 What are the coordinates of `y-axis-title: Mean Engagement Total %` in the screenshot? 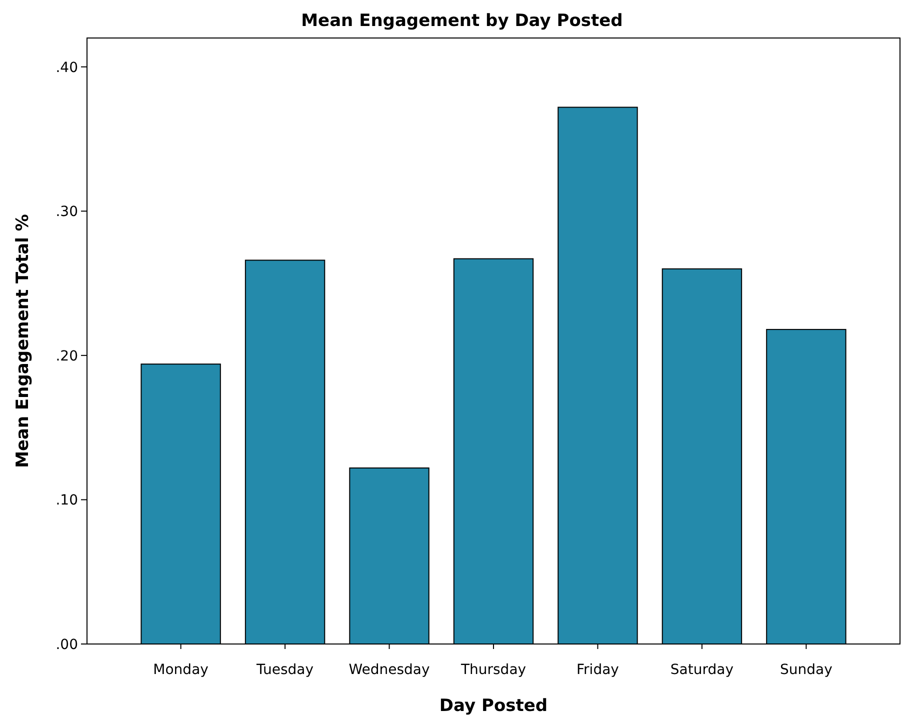 It's located at (23, 341).